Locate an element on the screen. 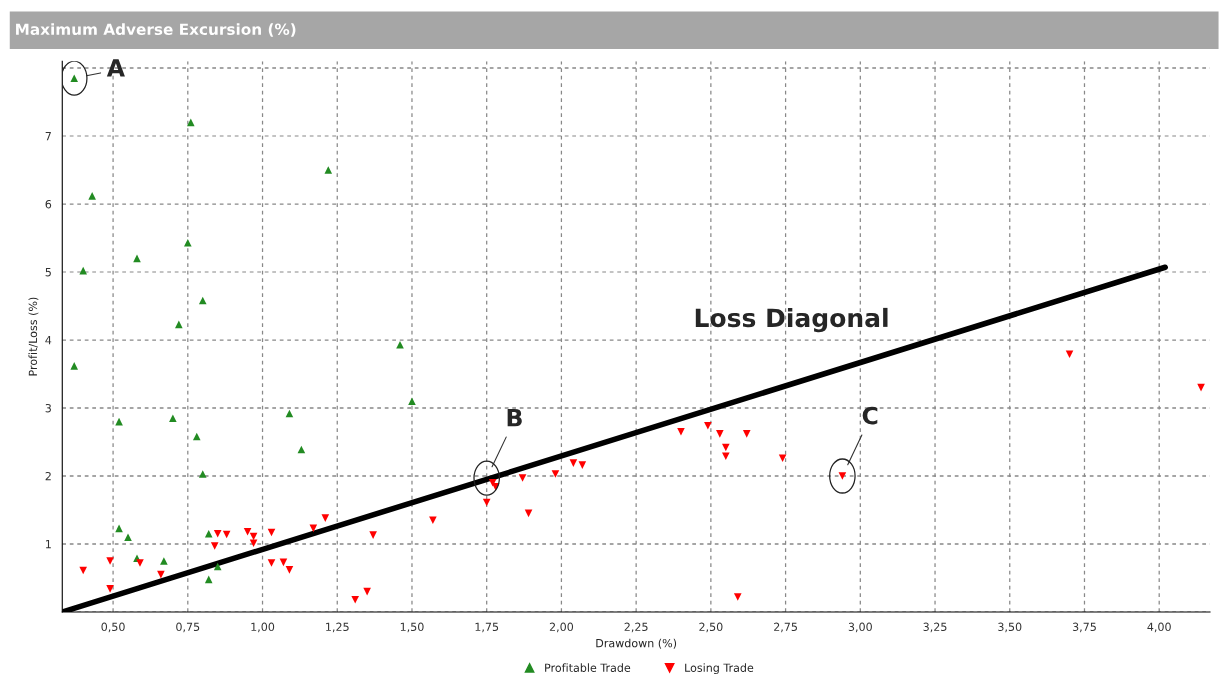 The height and width of the screenshot is (680, 1221). x-tick-label: 3,00 is located at coordinates (860, 627).